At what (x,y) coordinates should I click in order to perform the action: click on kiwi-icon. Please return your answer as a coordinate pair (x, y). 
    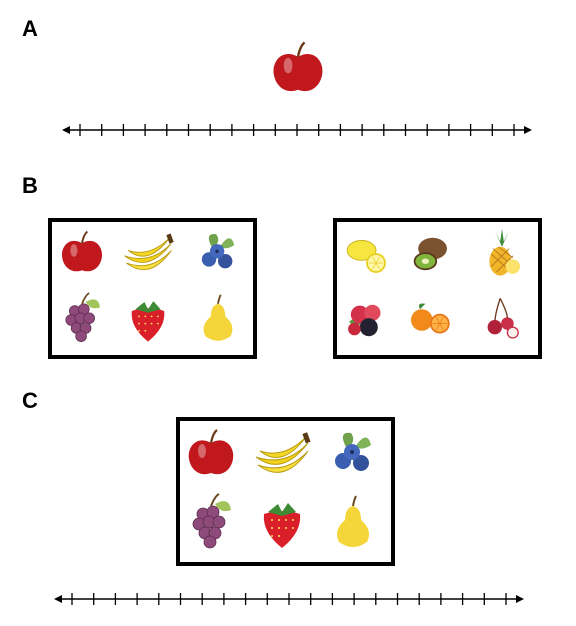
    Looking at the image, I should click on (430, 254).